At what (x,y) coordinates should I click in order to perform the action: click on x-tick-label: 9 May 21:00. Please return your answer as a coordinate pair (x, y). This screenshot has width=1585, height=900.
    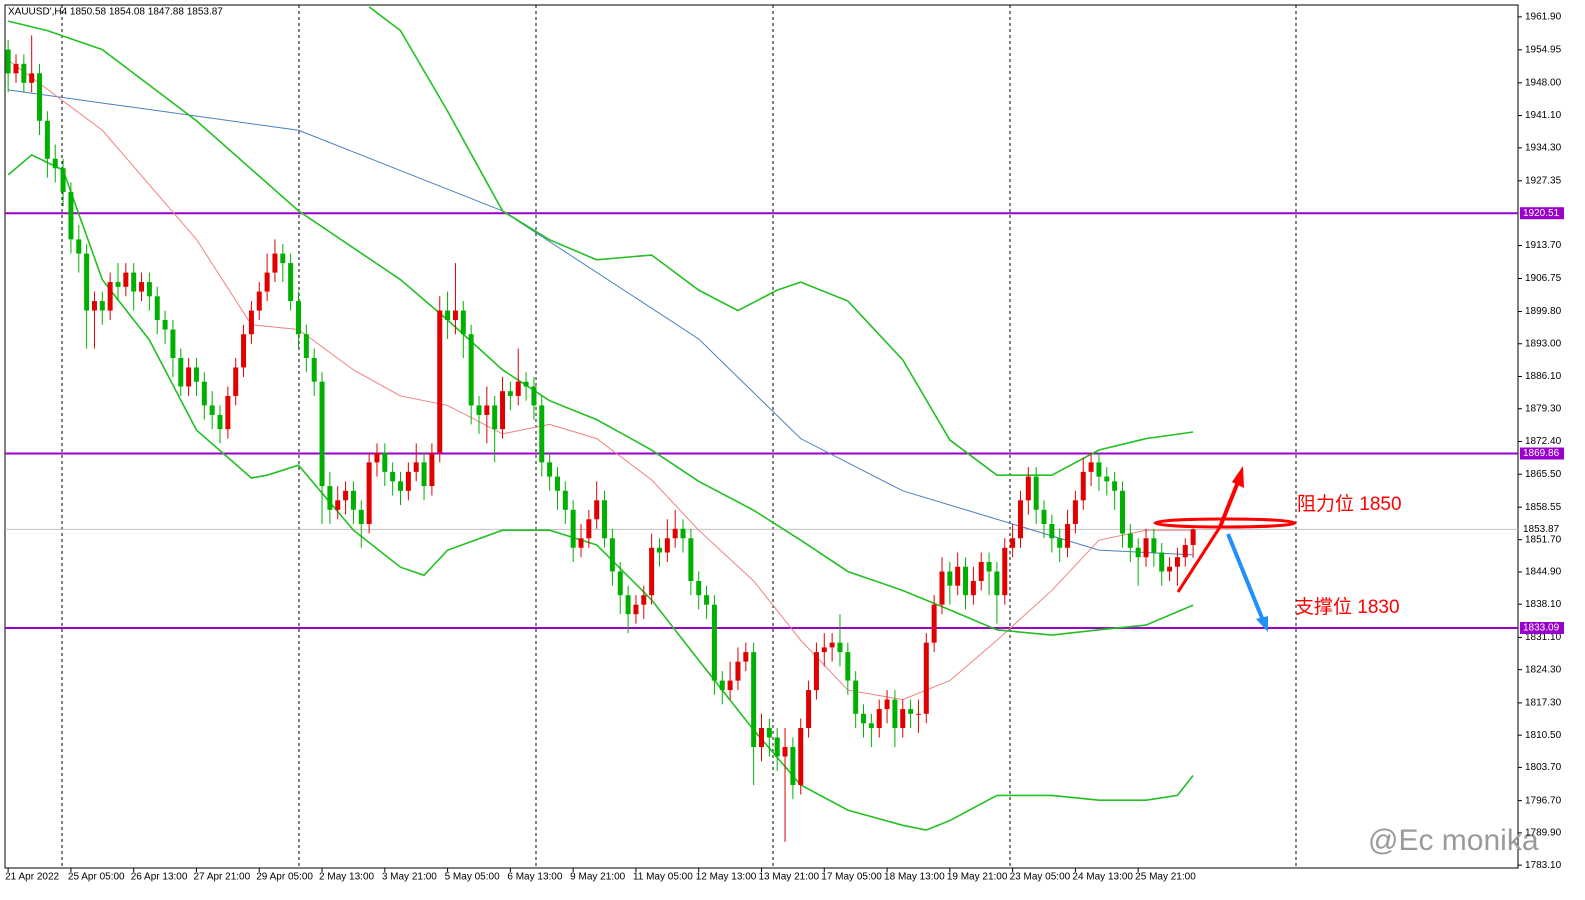
    Looking at the image, I should click on (597, 877).